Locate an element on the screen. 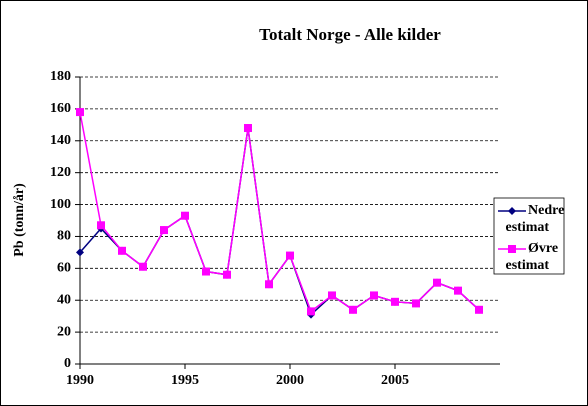 Image resolution: width=588 pixels, height=406 pixels. y-tick-label: 120 is located at coordinates (60, 172).